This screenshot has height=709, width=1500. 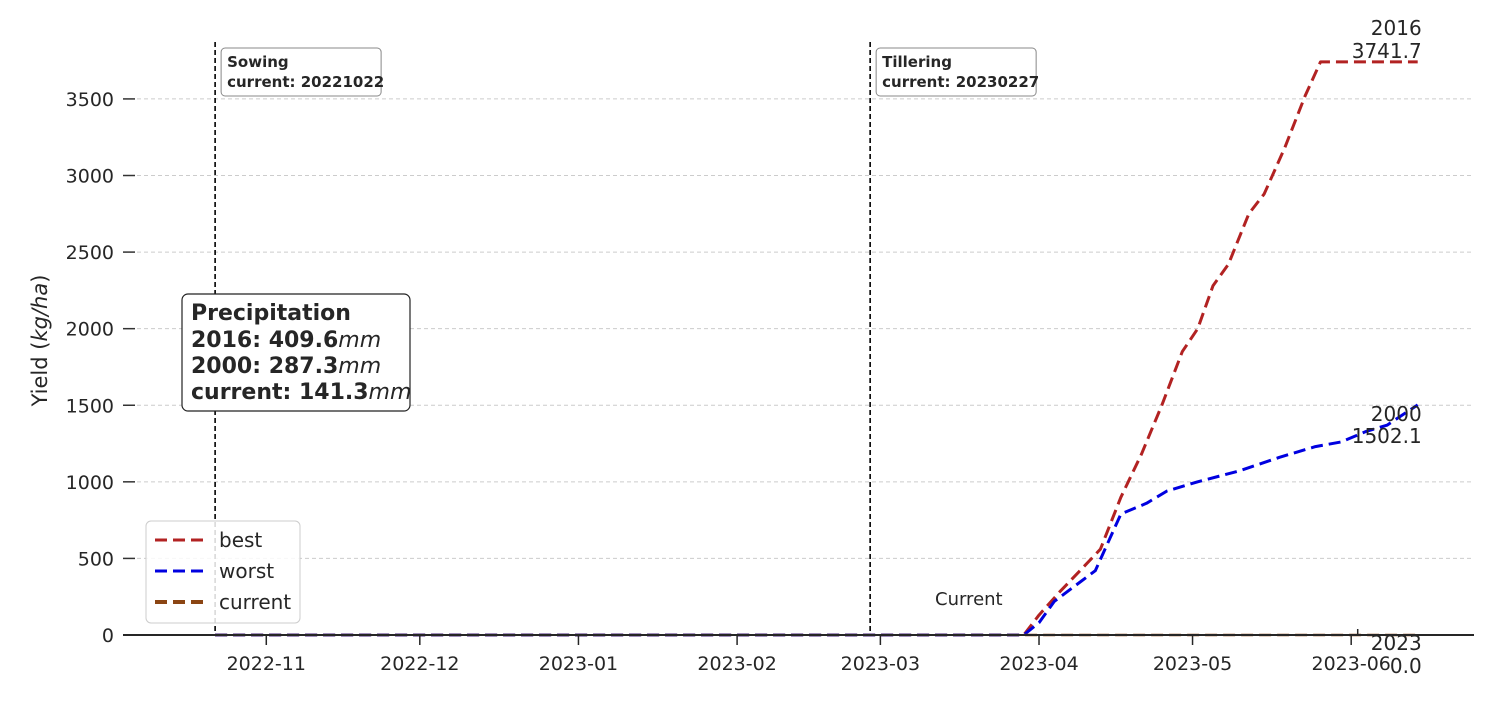 I want to click on precipitation-row: current: 141.3mm, so click(x=301, y=392).